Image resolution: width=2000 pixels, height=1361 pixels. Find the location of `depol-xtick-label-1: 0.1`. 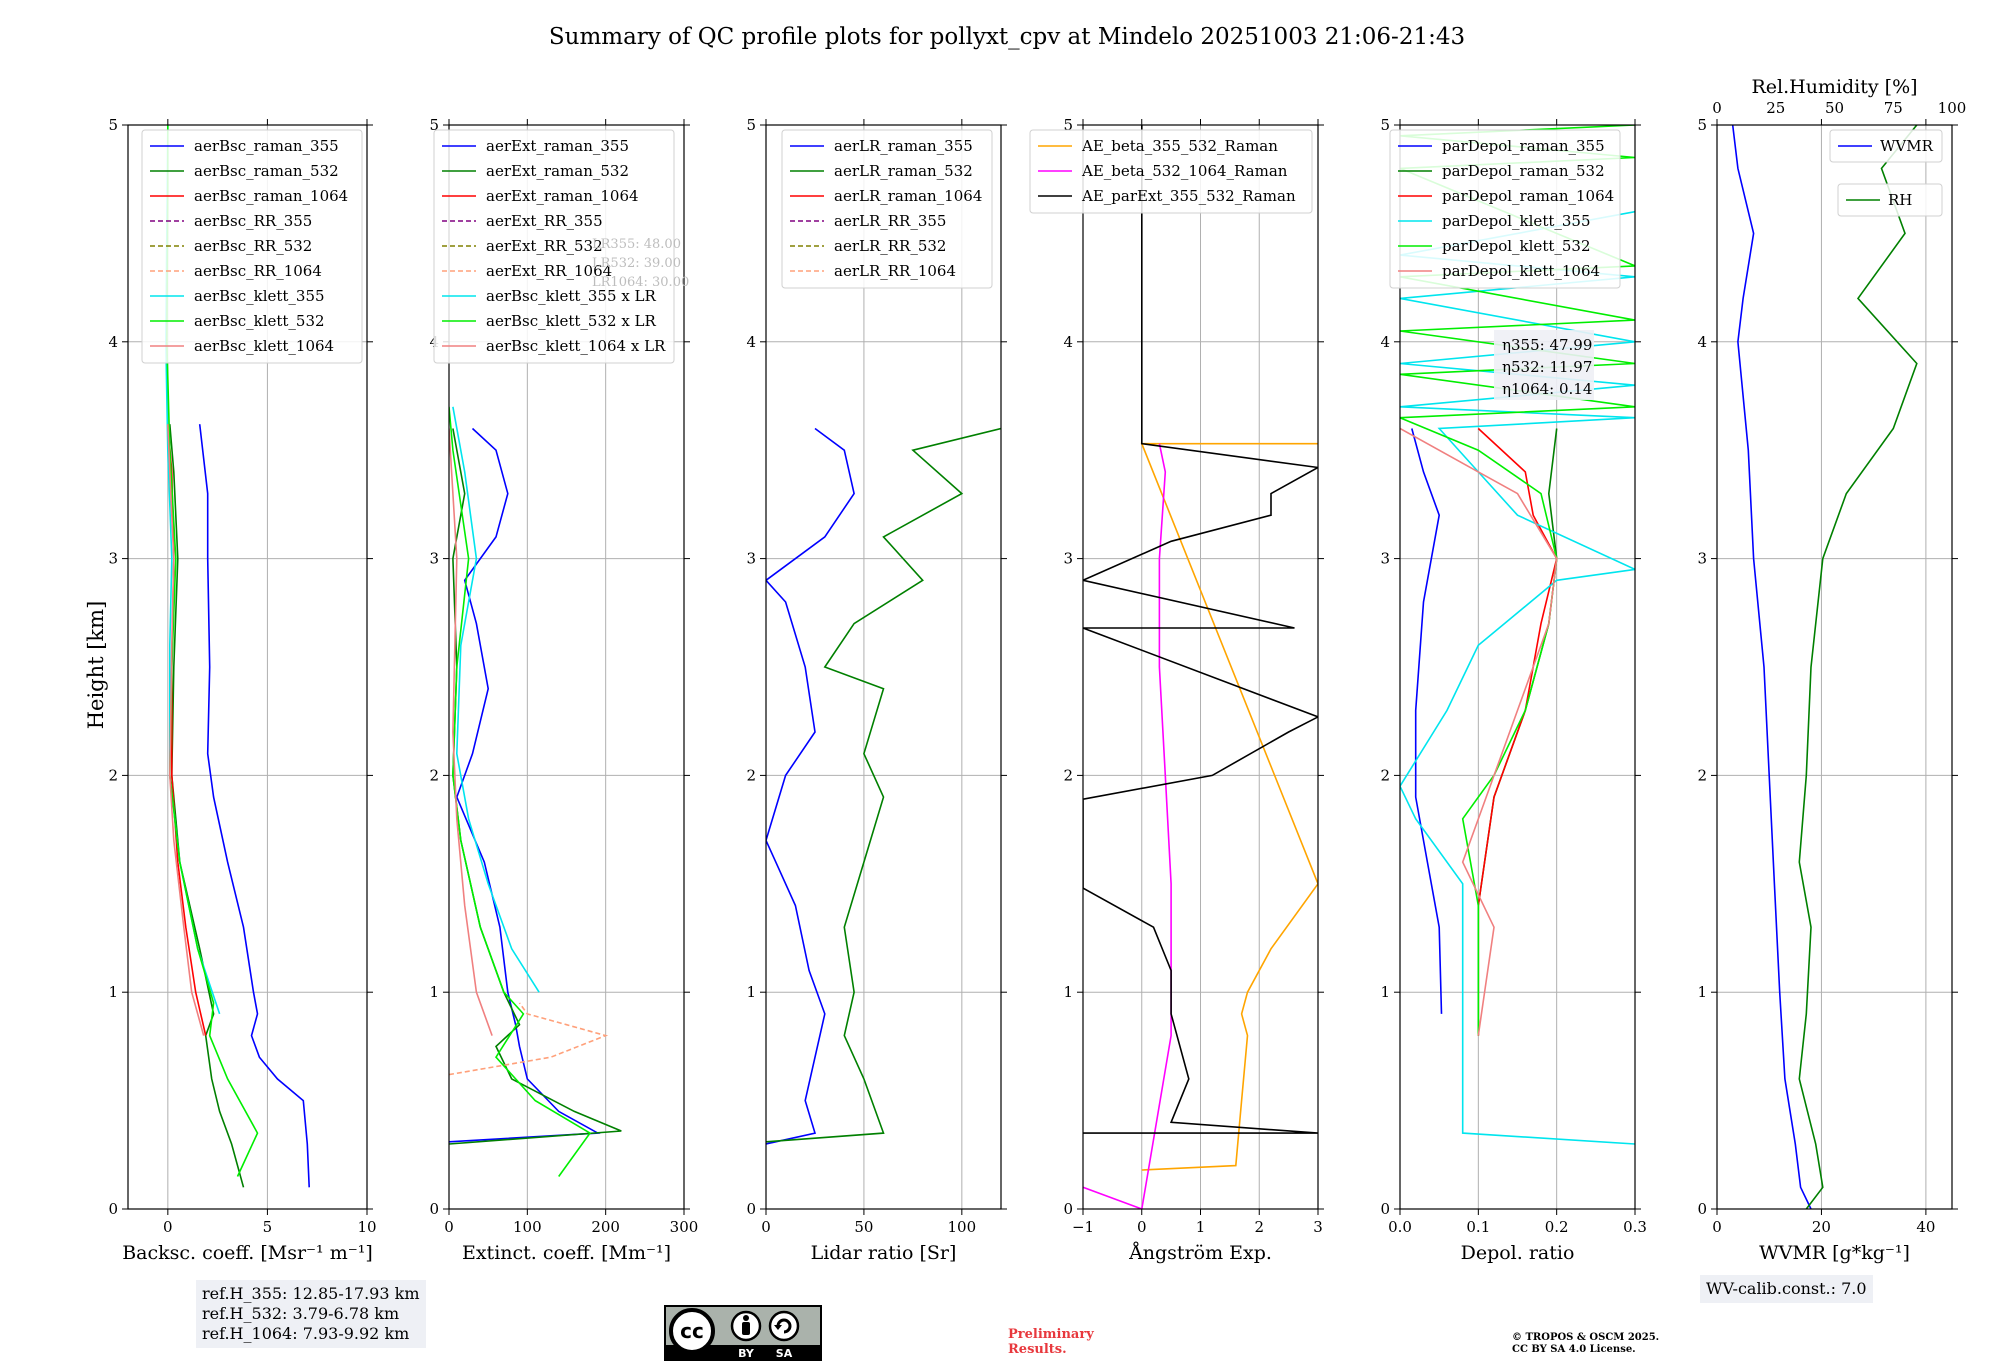

depol-xtick-label-1: 0.1 is located at coordinates (1478, 1227).